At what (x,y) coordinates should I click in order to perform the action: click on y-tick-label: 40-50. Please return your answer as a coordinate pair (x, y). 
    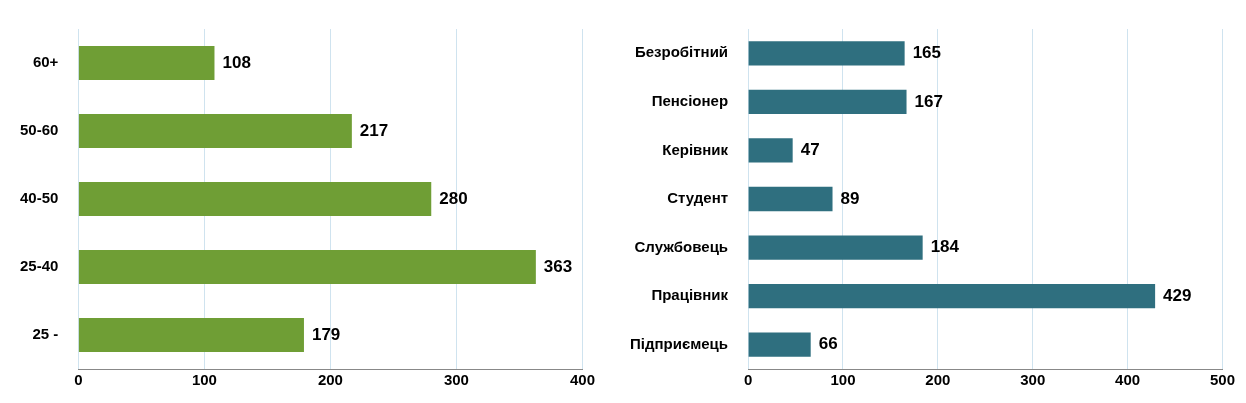
    Looking at the image, I should click on (39, 198).